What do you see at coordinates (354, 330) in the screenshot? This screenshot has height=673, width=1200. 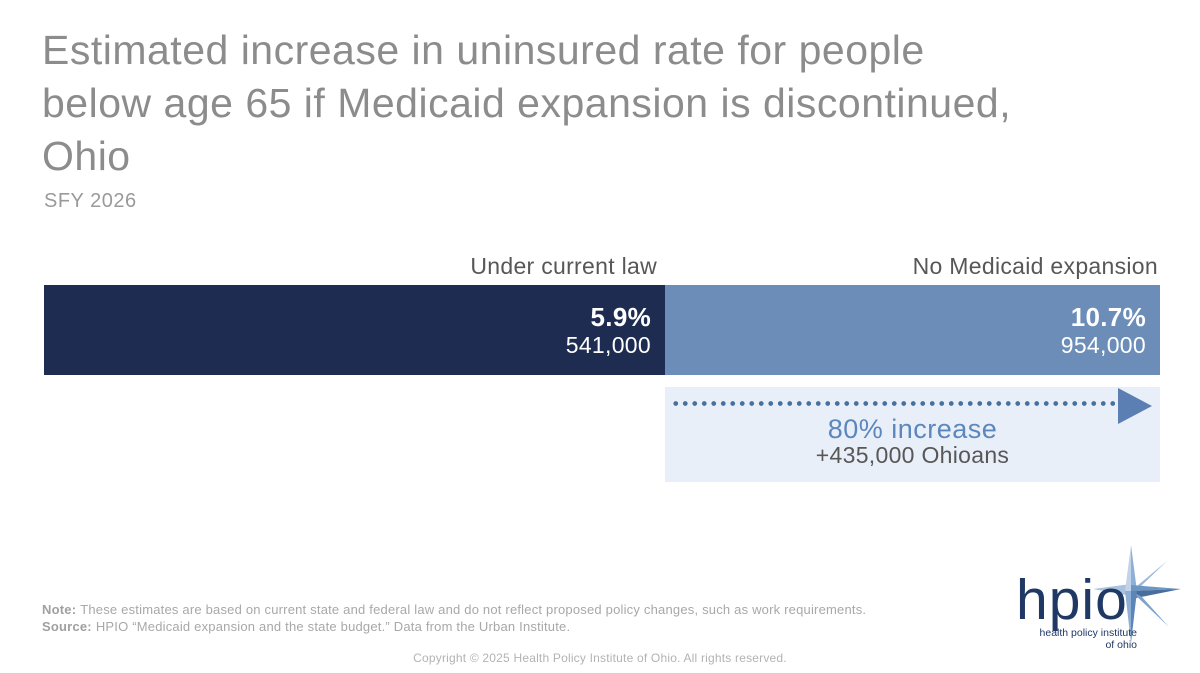 I see `bar-current-law: 5.9% 541,000` at bounding box center [354, 330].